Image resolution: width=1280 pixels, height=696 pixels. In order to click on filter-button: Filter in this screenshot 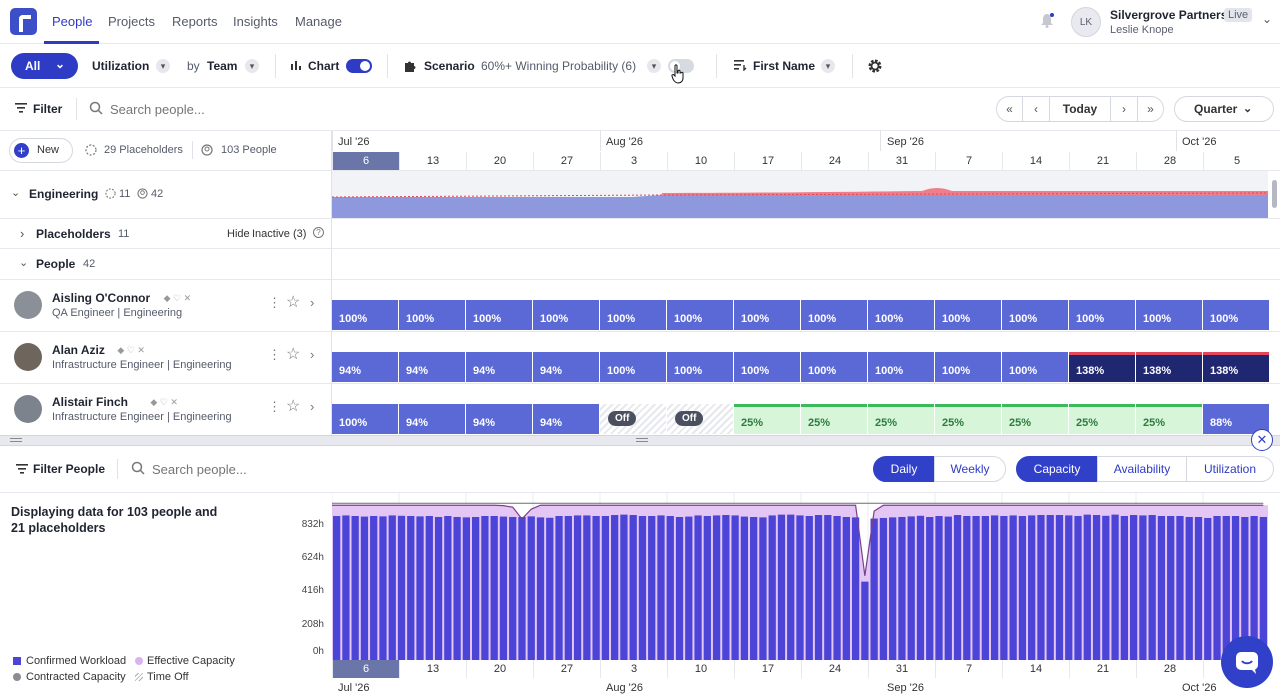, I will do `click(48, 109)`.